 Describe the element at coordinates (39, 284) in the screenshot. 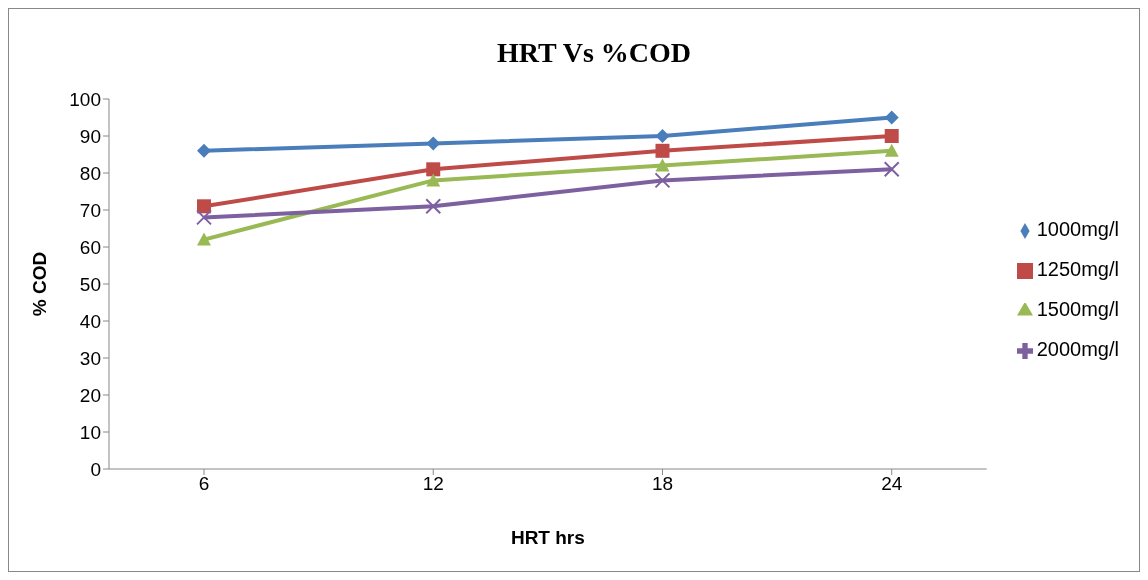

I see `y-axis-title: % COD` at that location.